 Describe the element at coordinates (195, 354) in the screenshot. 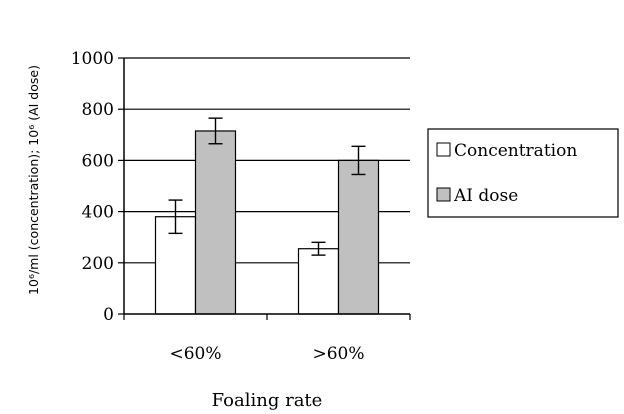

I see `x-tick-label: <60%` at that location.